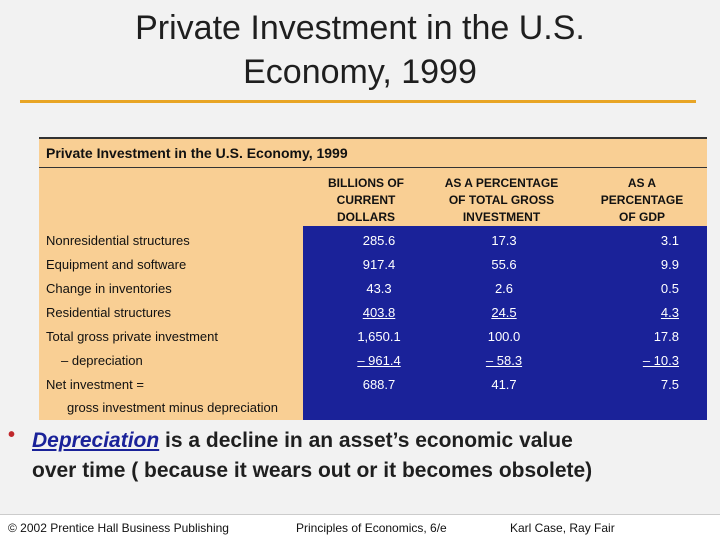 This screenshot has width=720, height=541. What do you see at coordinates (379, 336) in the screenshot?
I see `cell-billions: 1,650.1` at bounding box center [379, 336].